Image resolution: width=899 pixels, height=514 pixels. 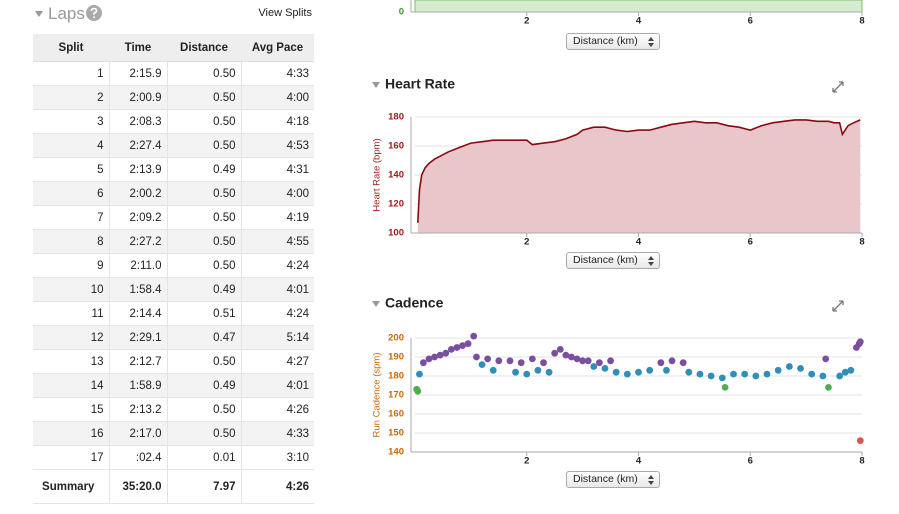 What do you see at coordinates (173, 14) in the screenshot?
I see `laps-header: Laps View Splits` at bounding box center [173, 14].